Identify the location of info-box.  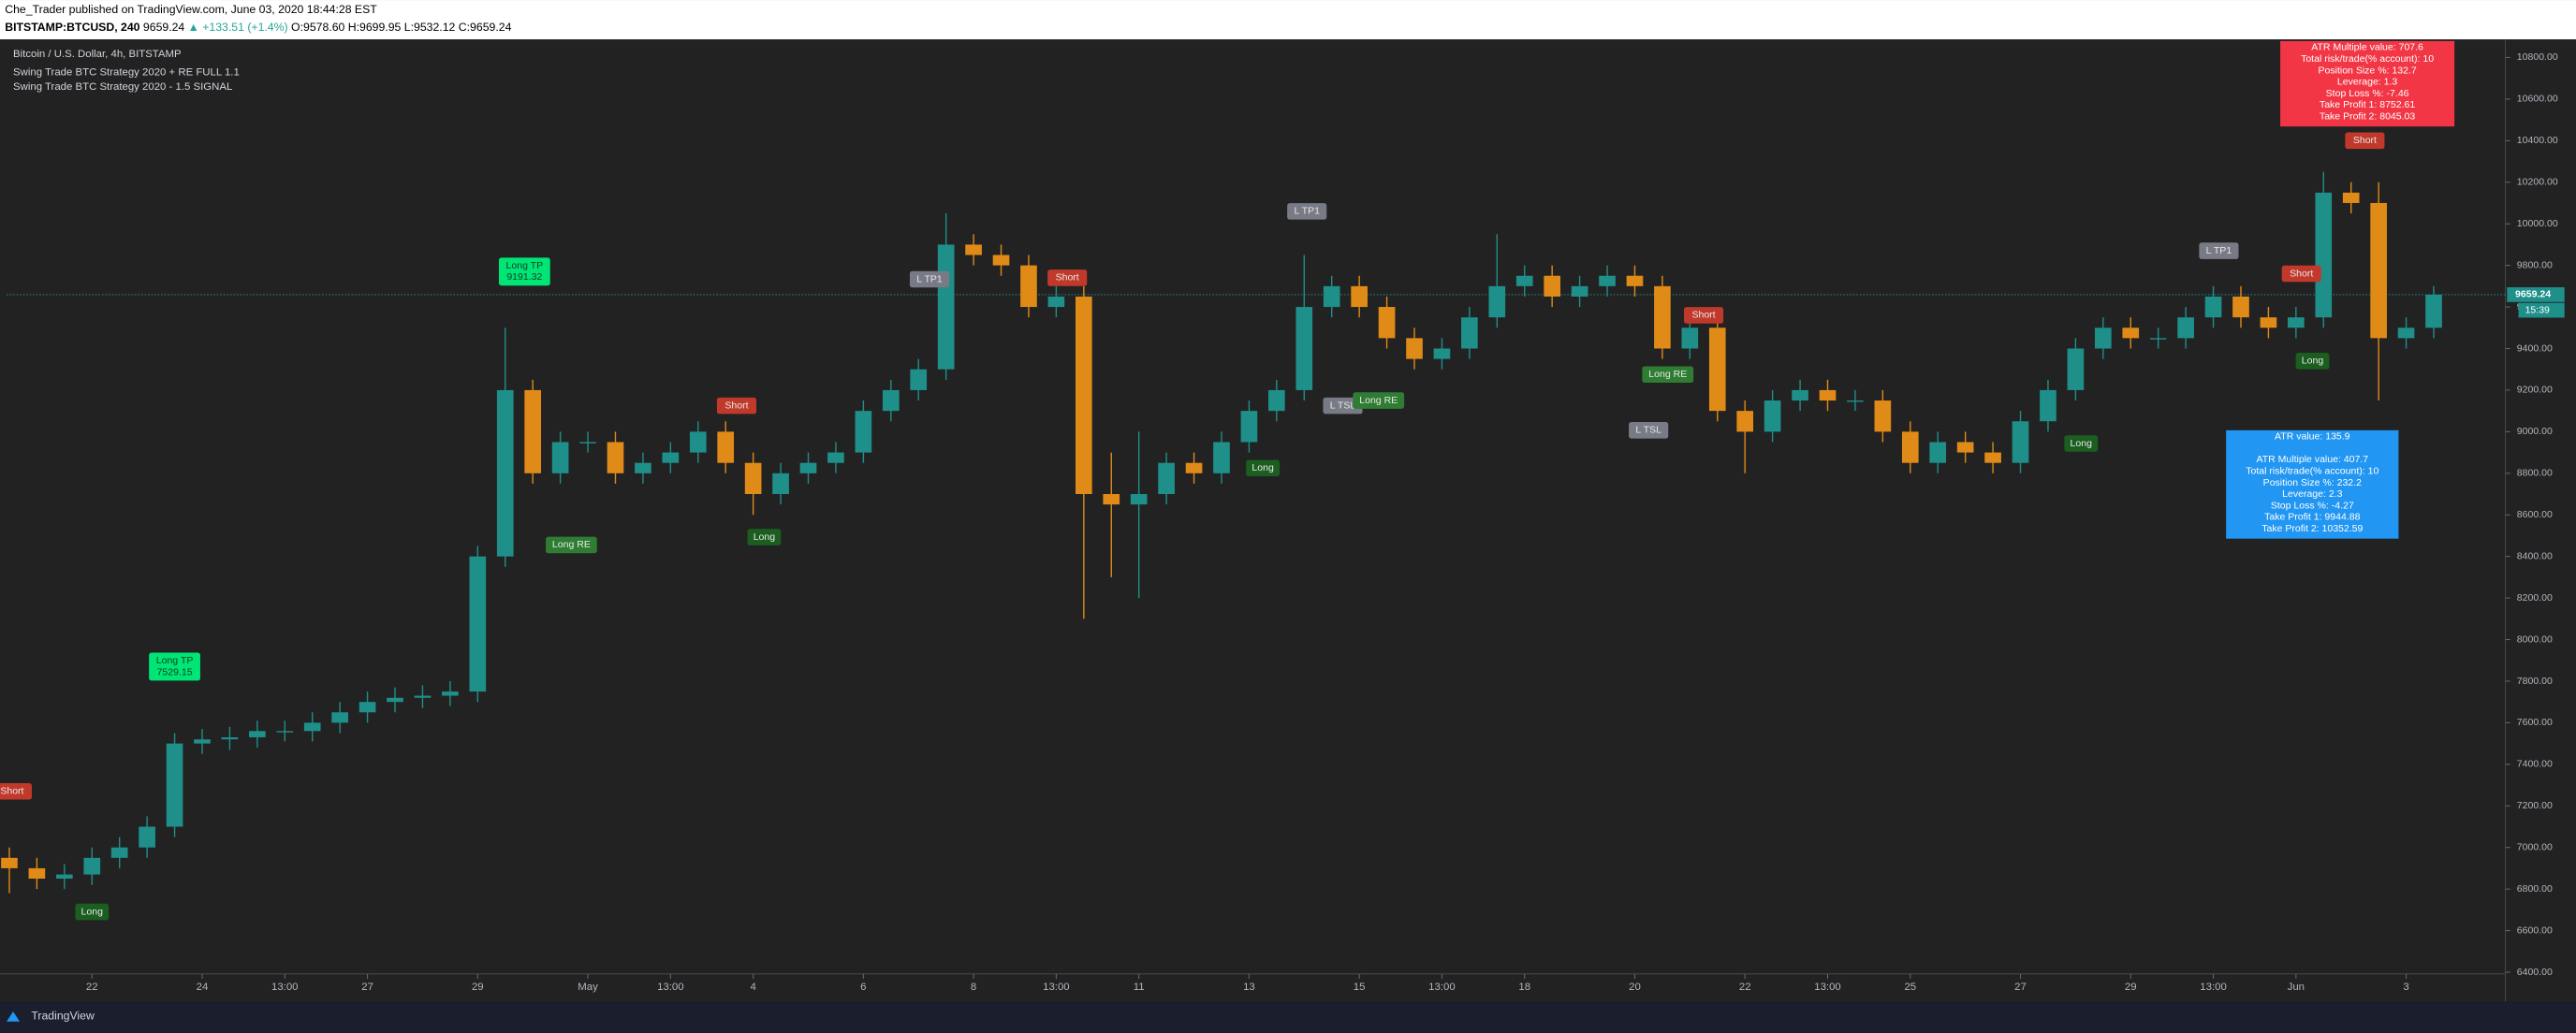
(2367, 83).